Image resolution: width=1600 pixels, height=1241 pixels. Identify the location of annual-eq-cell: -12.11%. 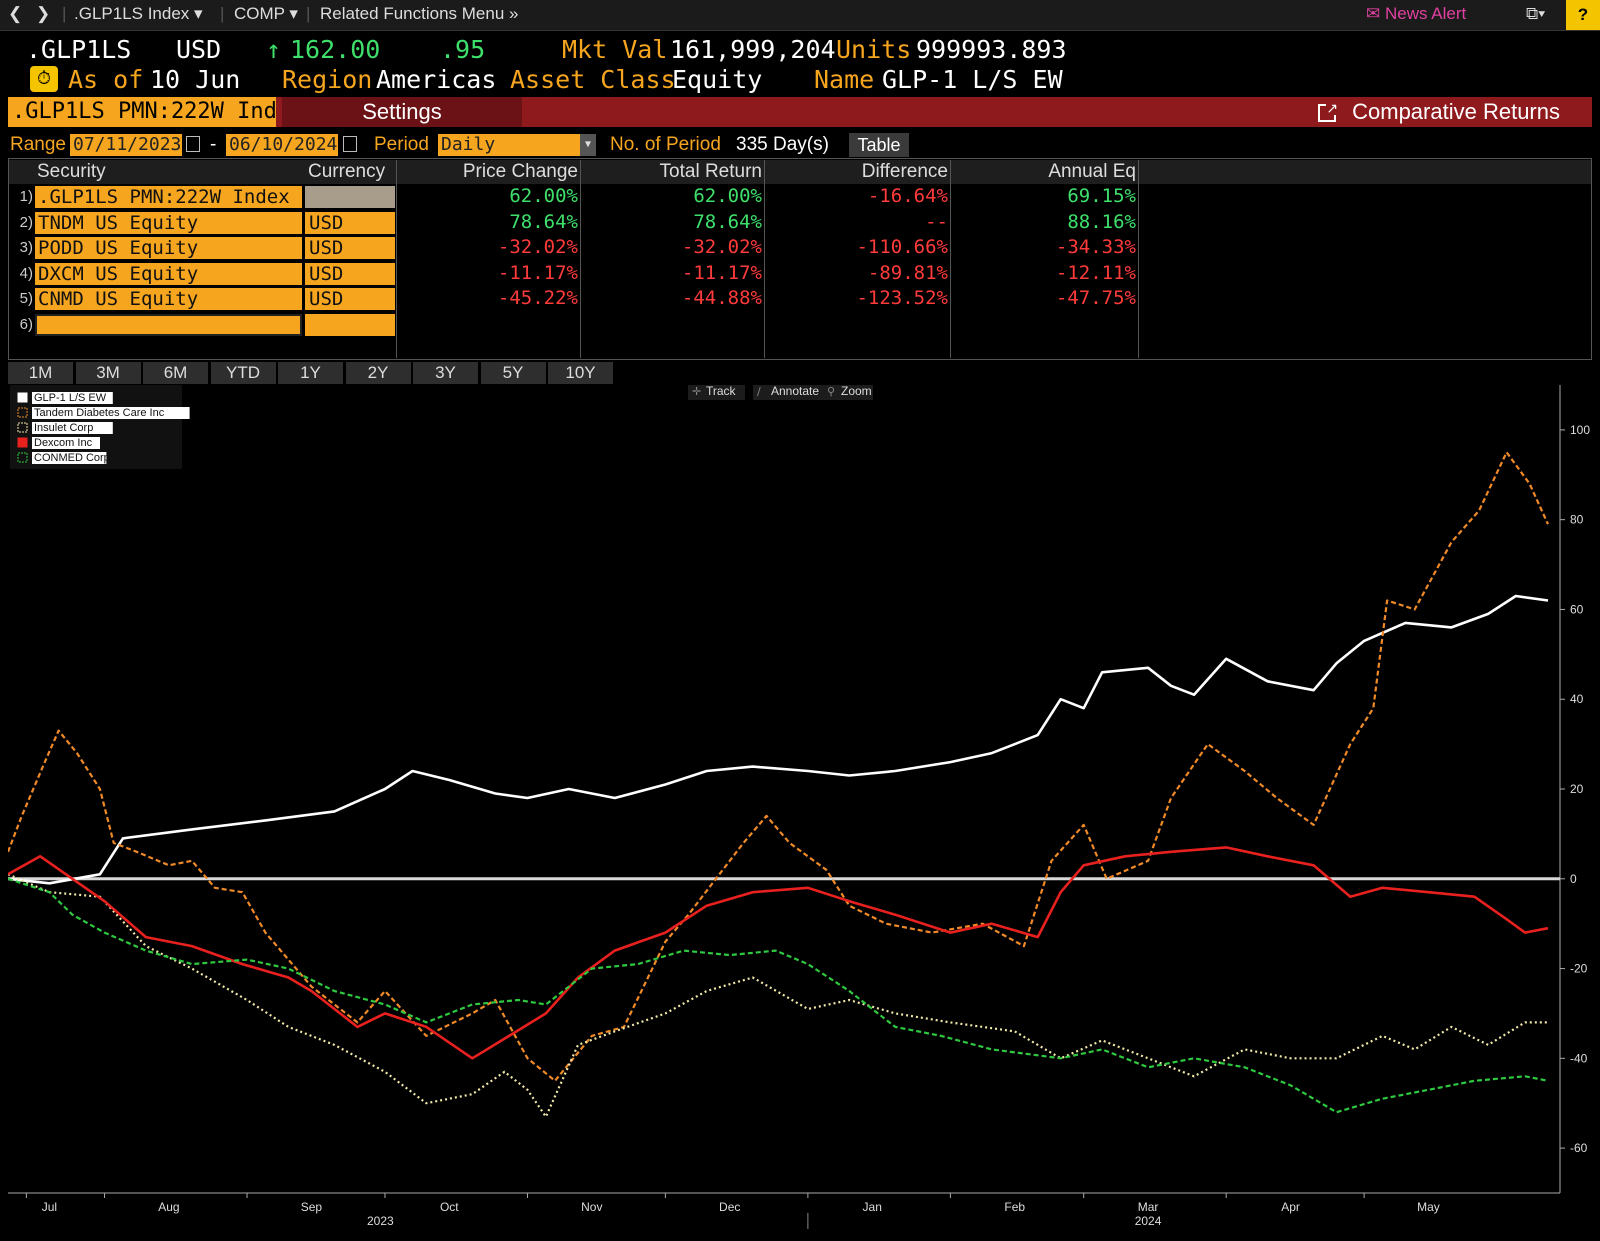
(1095, 272).